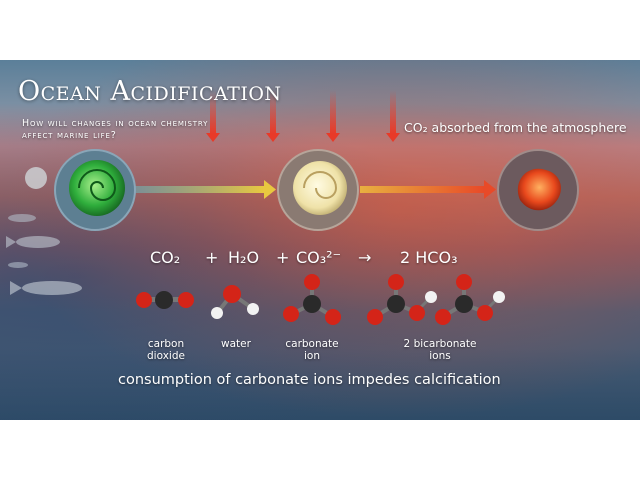 The height and width of the screenshot is (480, 640). I want to click on dissolving-shell-icon, so click(538, 190).